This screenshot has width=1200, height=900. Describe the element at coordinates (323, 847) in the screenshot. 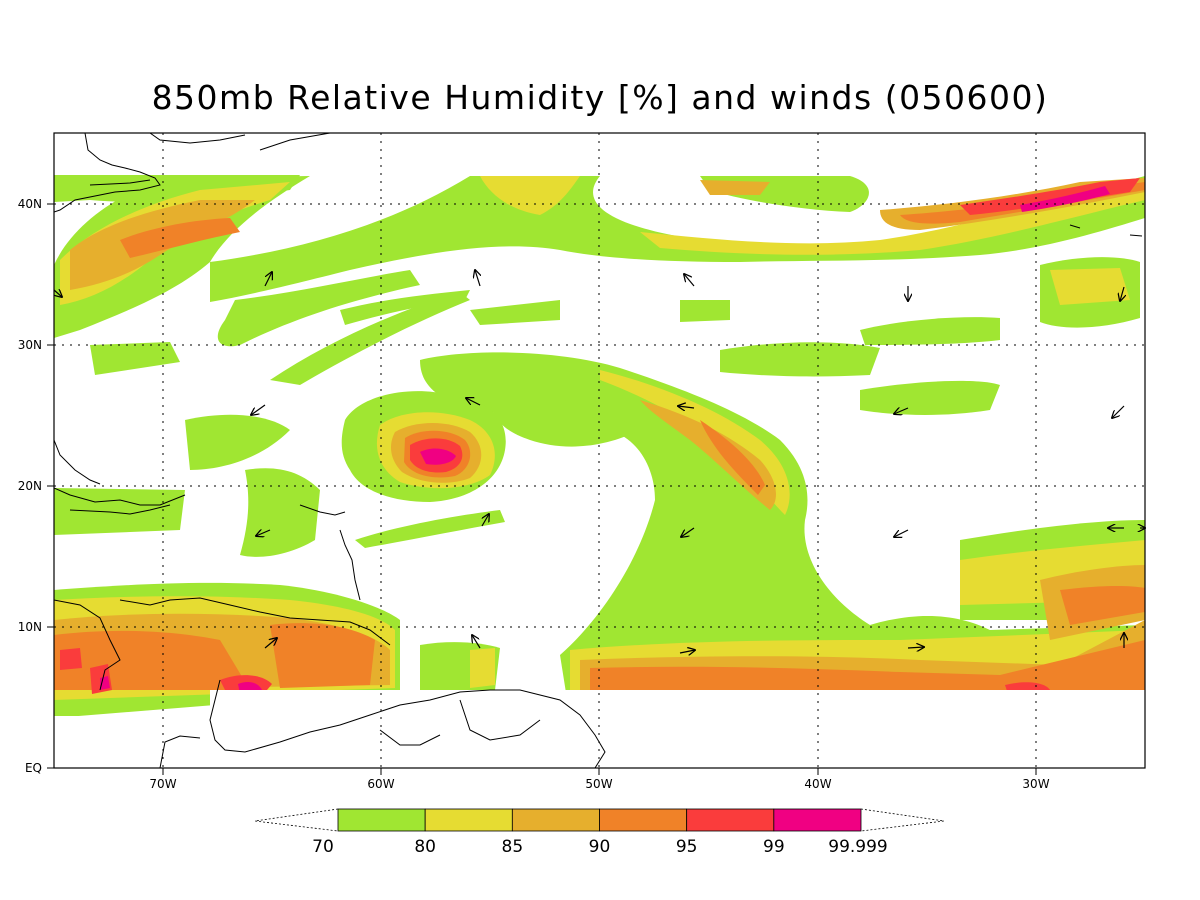

I see `colorbar-label: 70` at that location.